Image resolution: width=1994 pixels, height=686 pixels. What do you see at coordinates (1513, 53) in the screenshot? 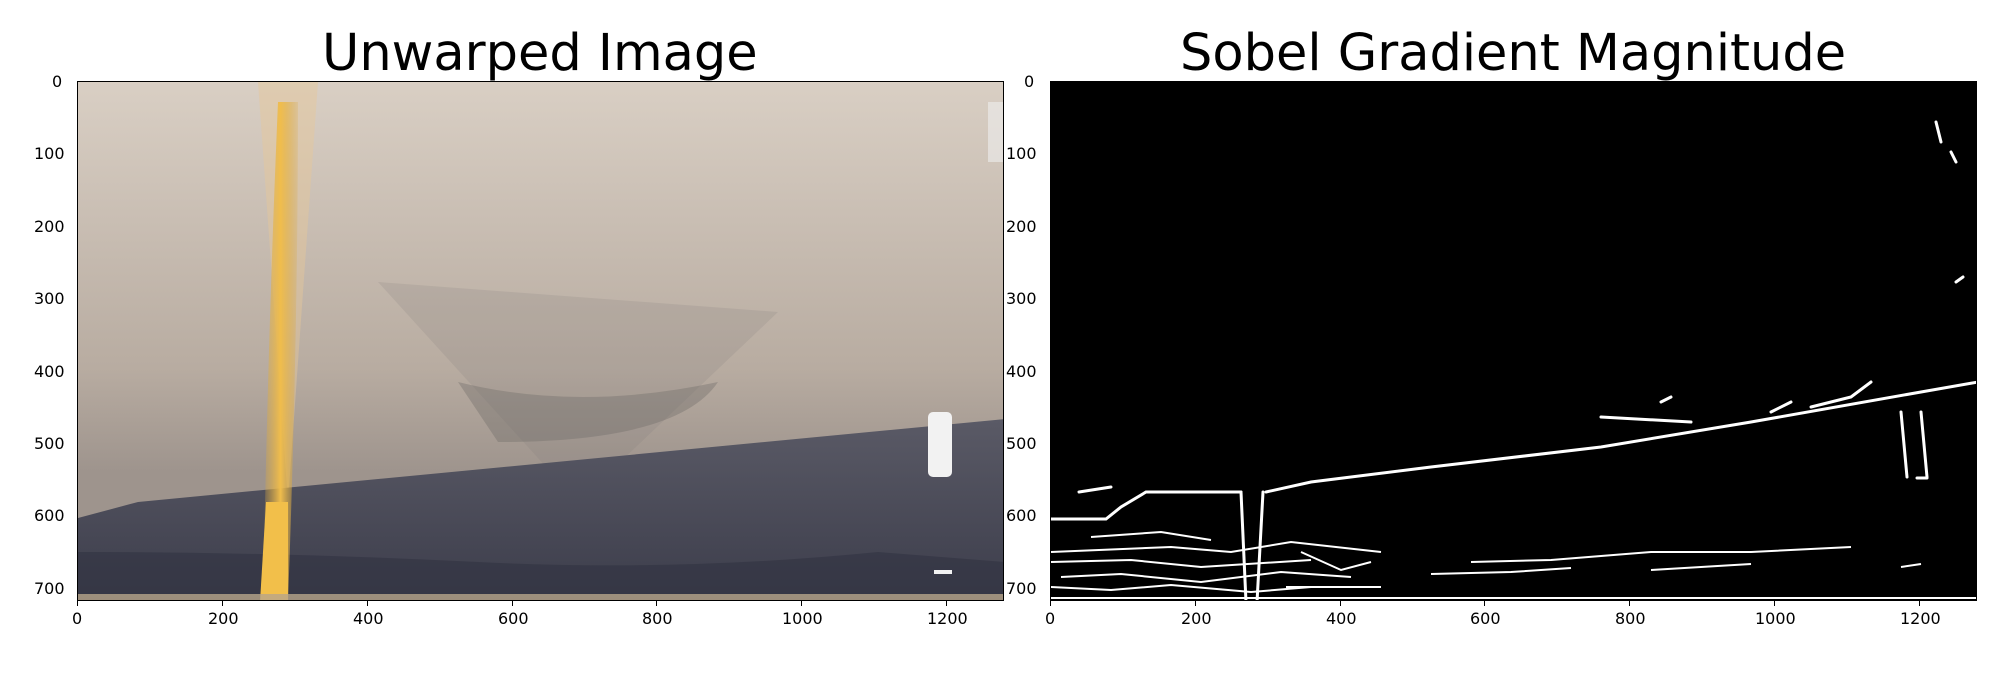
I see `sobel-title: Sobel Gradient Magnitude` at bounding box center [1513, 53].